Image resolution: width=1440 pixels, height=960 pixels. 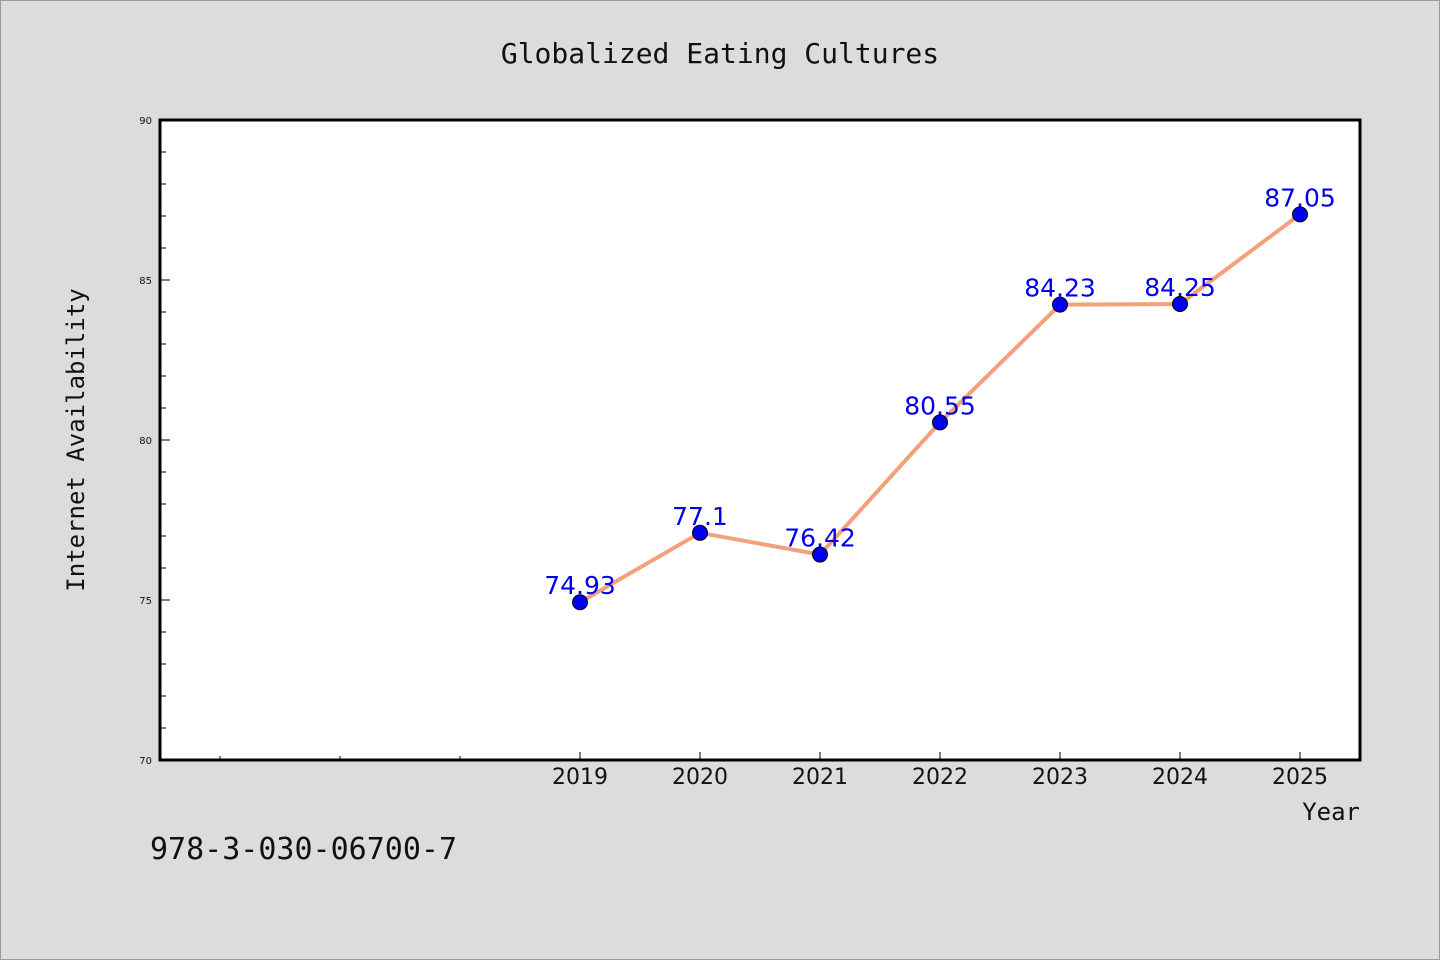 I want to click on x-tick-label: 2021, so click(x=820, y=777).